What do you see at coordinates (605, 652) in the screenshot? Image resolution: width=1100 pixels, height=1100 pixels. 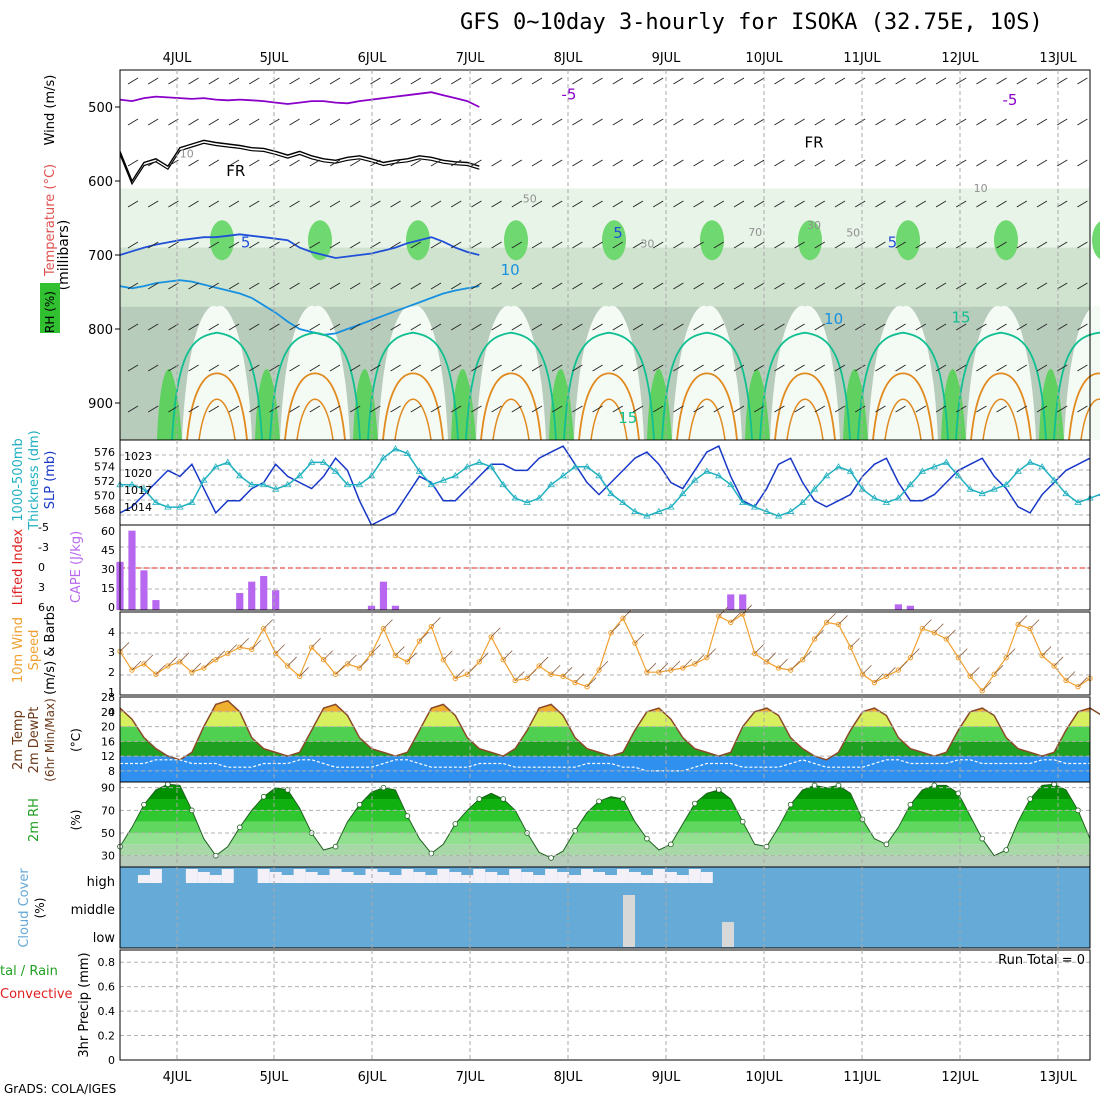 I see `wind-speed-line` at bounding box center [605, 652].